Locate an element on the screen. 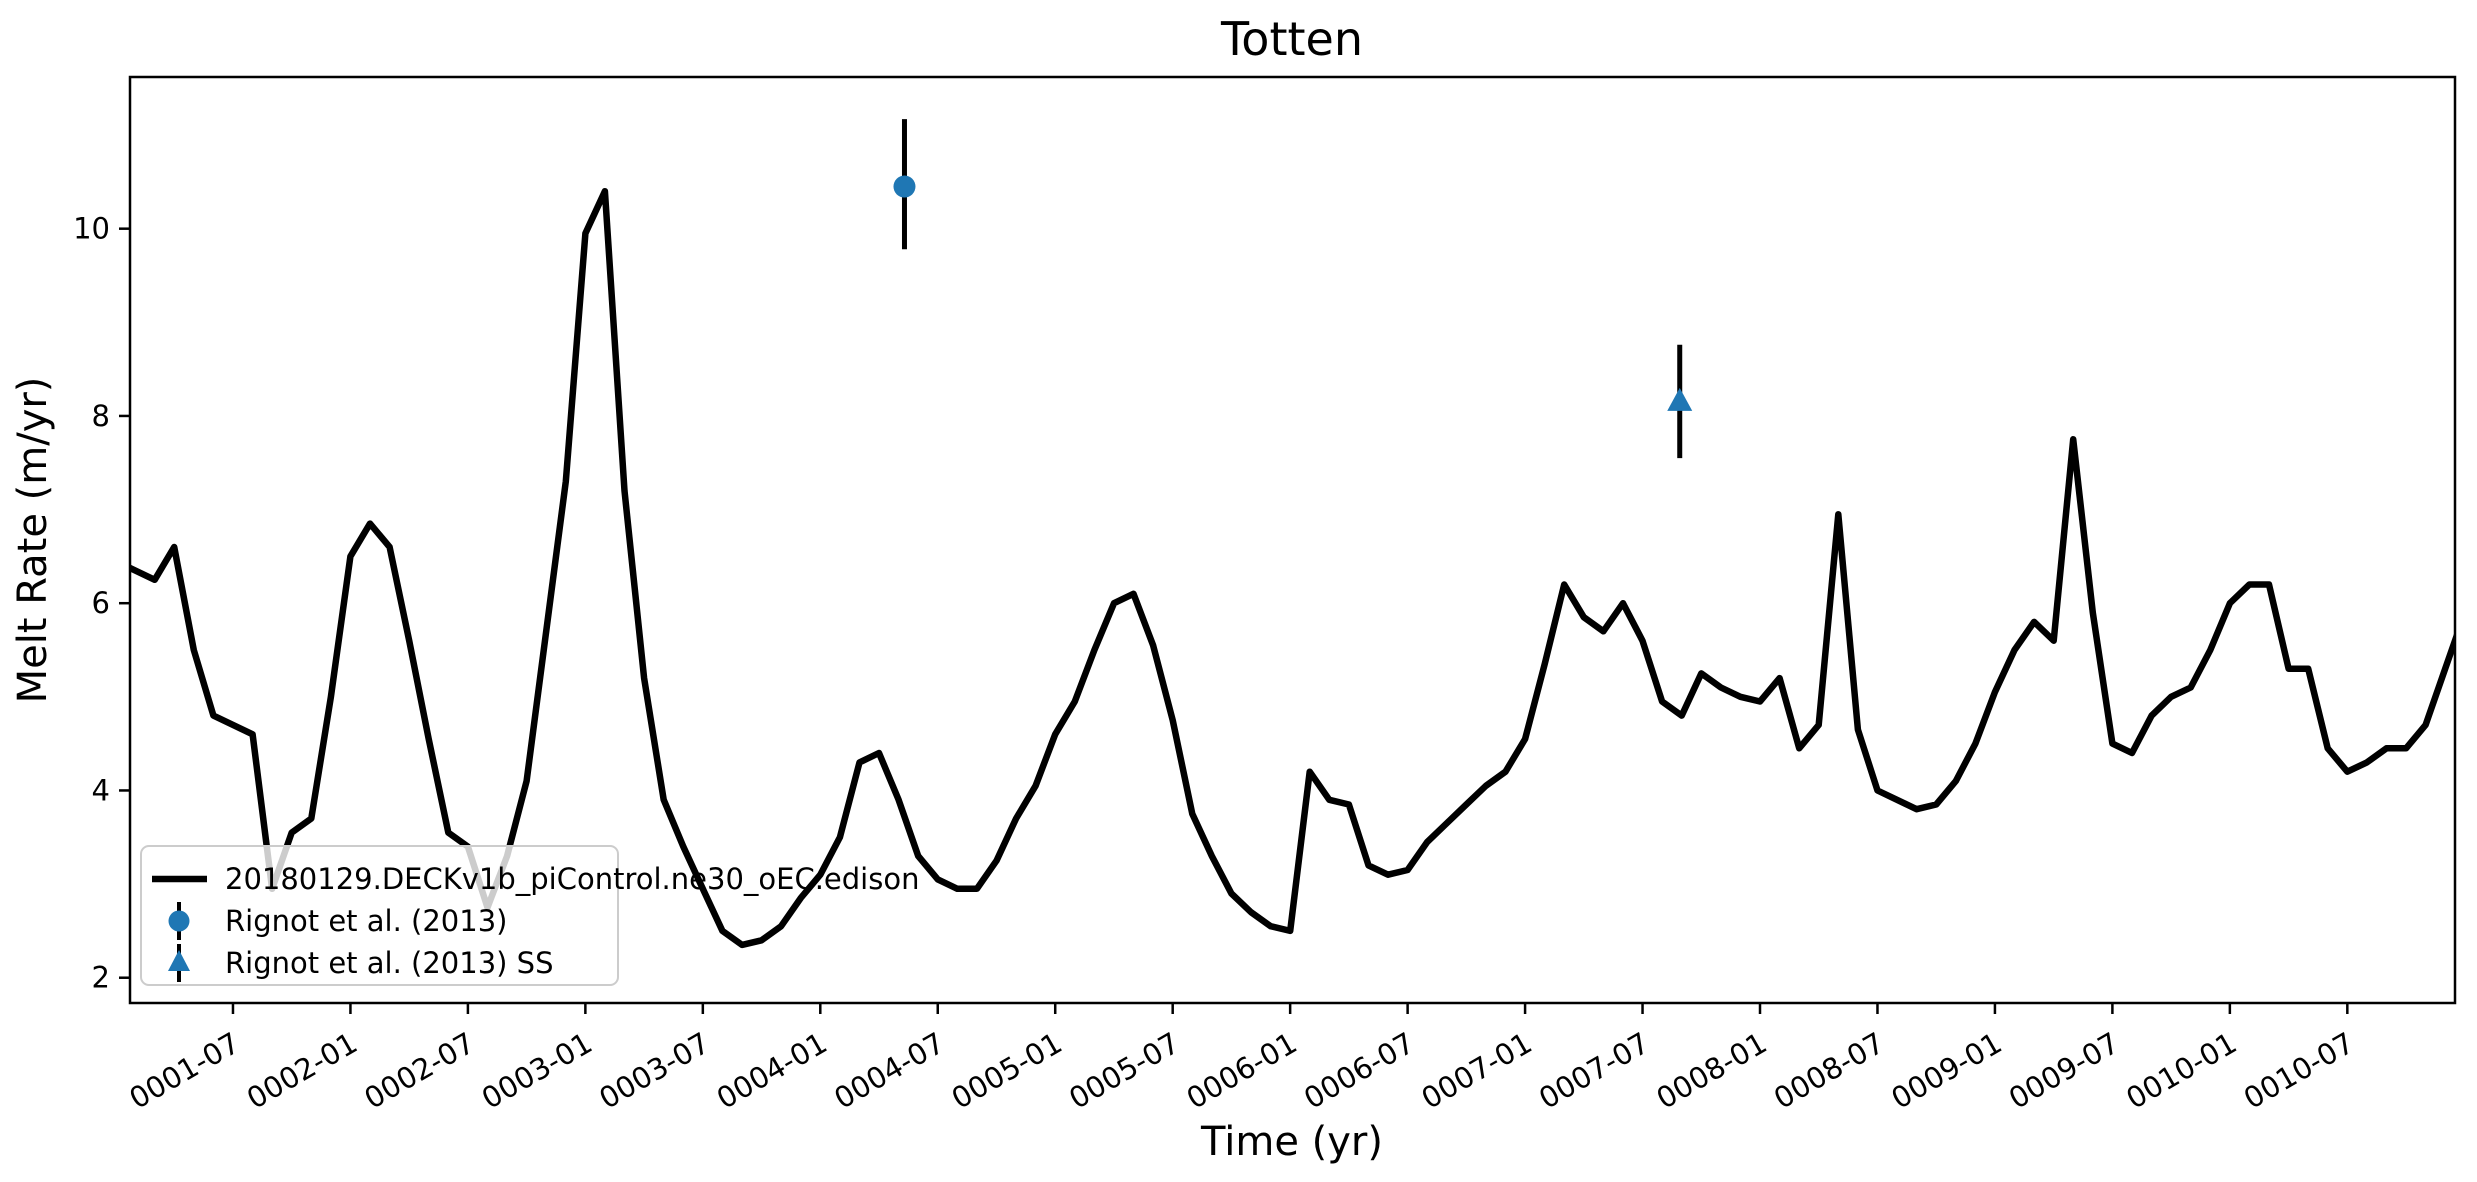 The image size is (2477, 1182). legend-box is located at coordinates (379, 915).